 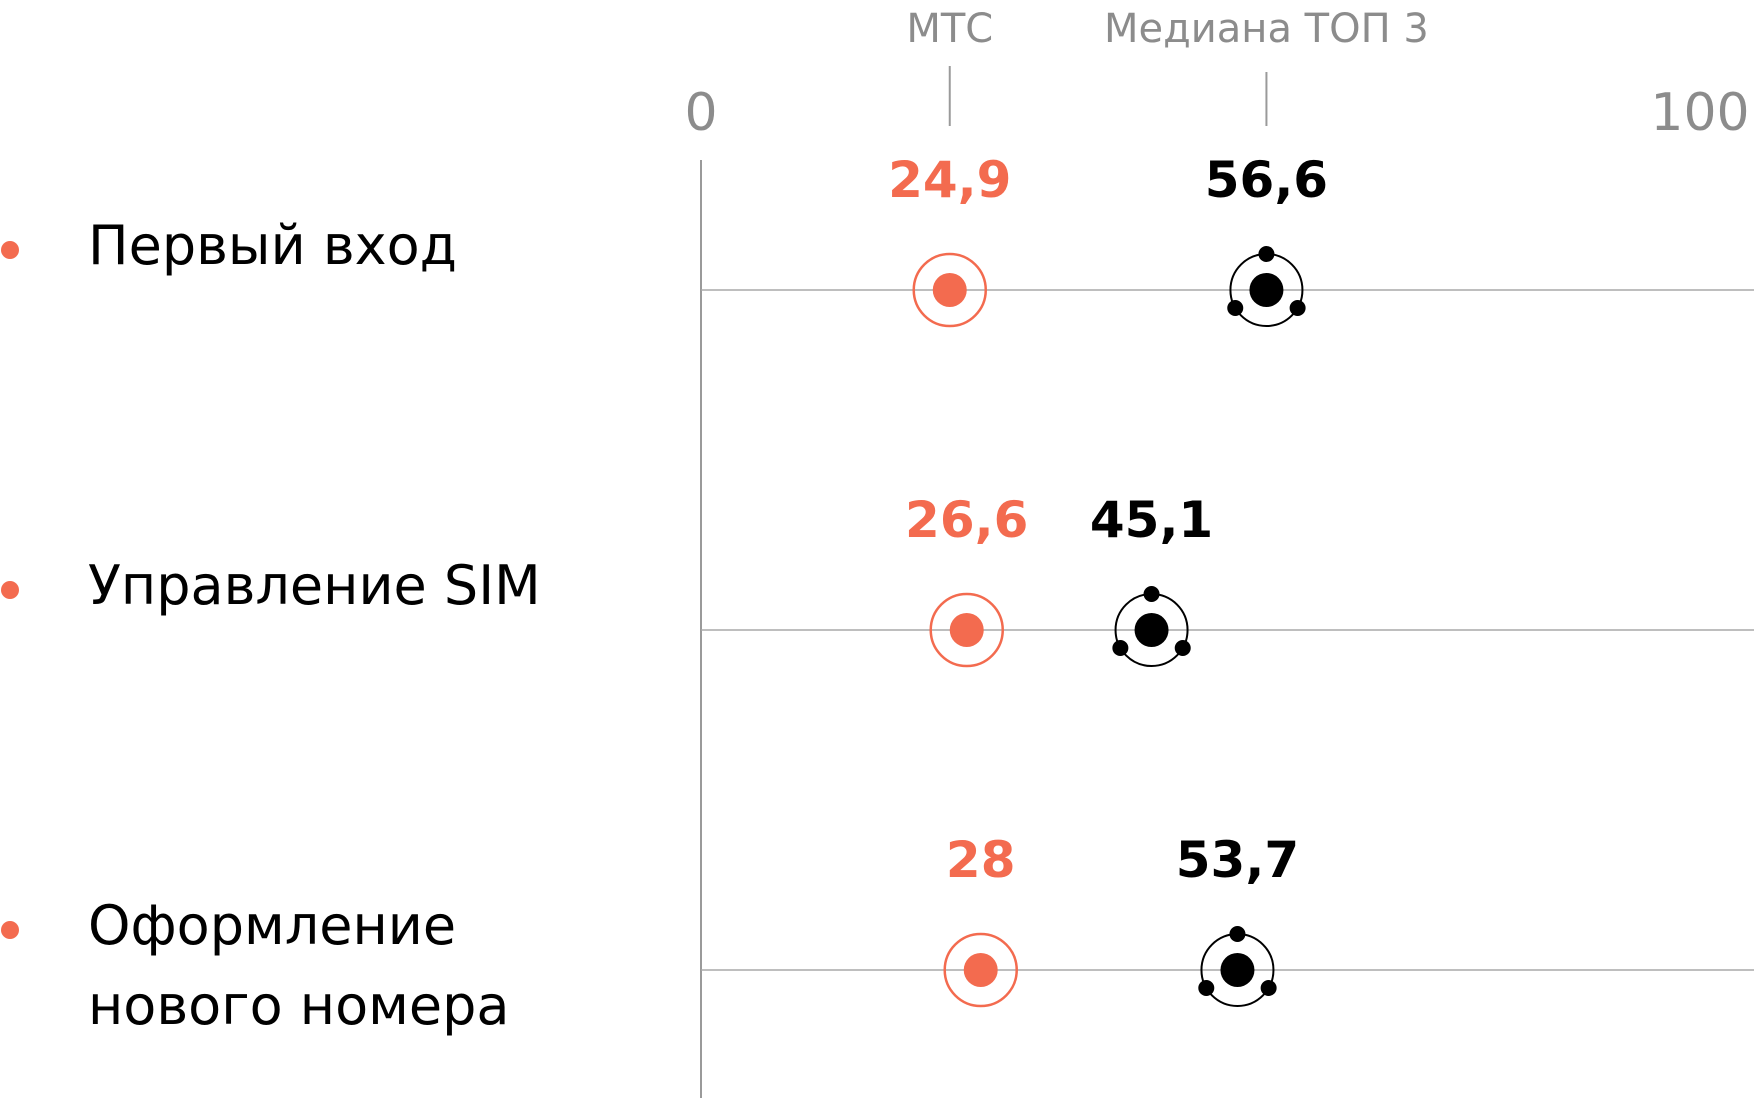 What do you see at coordinates (1237, 860) in the screenshot?
I see `median-data-label: 53,7` at bounding box center [1237, 860].